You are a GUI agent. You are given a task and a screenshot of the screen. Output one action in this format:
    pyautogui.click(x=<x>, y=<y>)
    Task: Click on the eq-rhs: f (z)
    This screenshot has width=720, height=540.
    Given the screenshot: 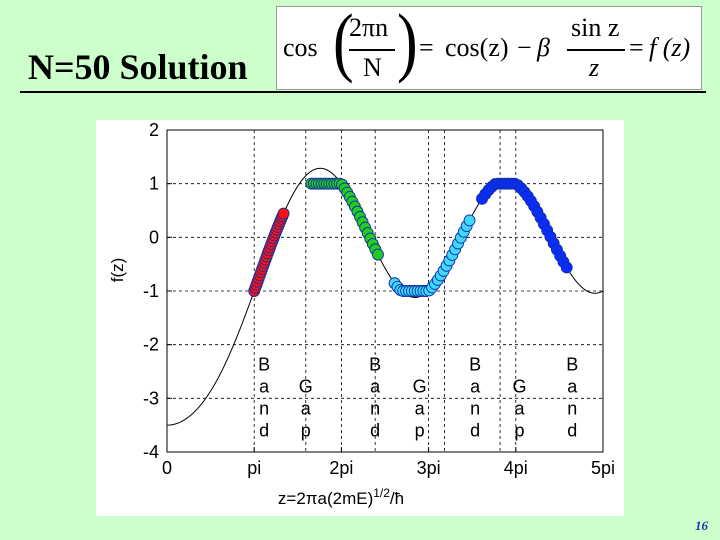 What is the action you would take?
    pyautogui.click(x=670, y=47)
    